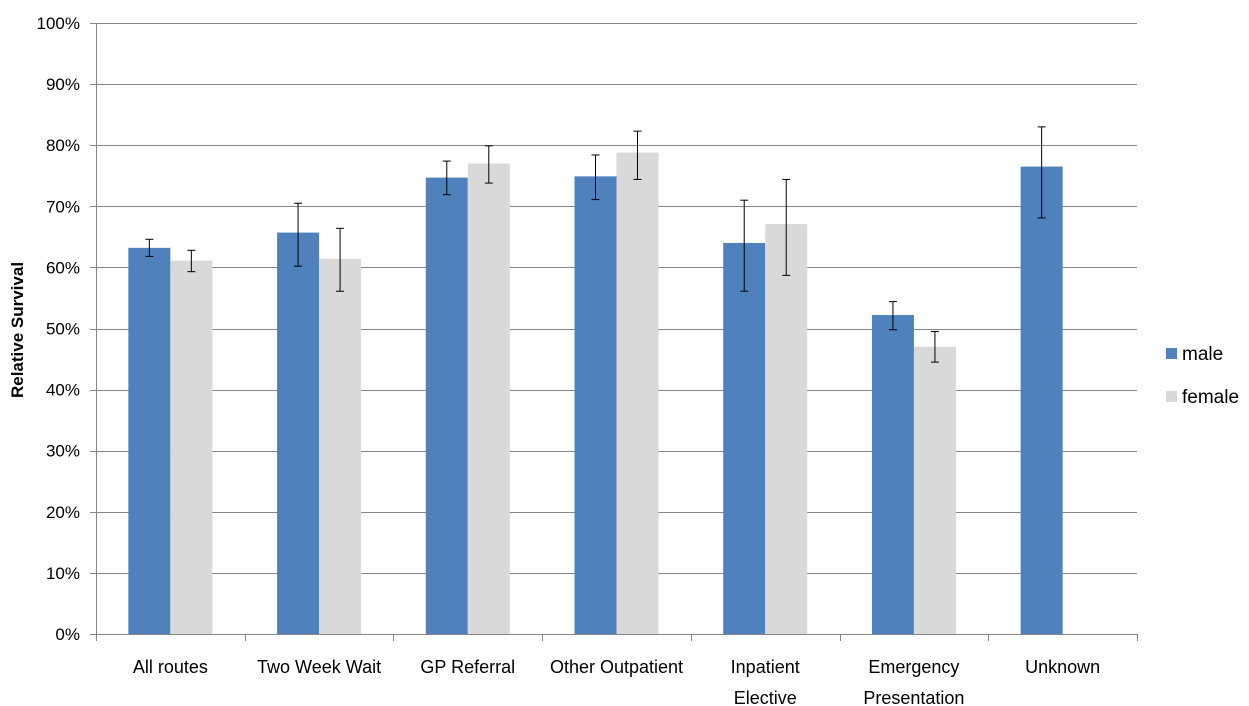 The image size is (1249, 706). I want to click on y-tick-label: 70%, so click(63, 206).